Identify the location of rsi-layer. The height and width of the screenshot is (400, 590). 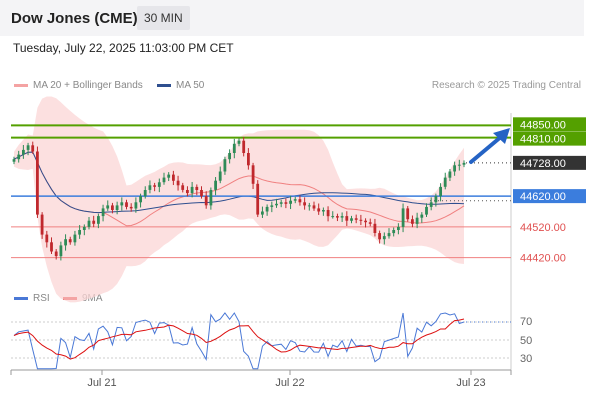
(262, 341).